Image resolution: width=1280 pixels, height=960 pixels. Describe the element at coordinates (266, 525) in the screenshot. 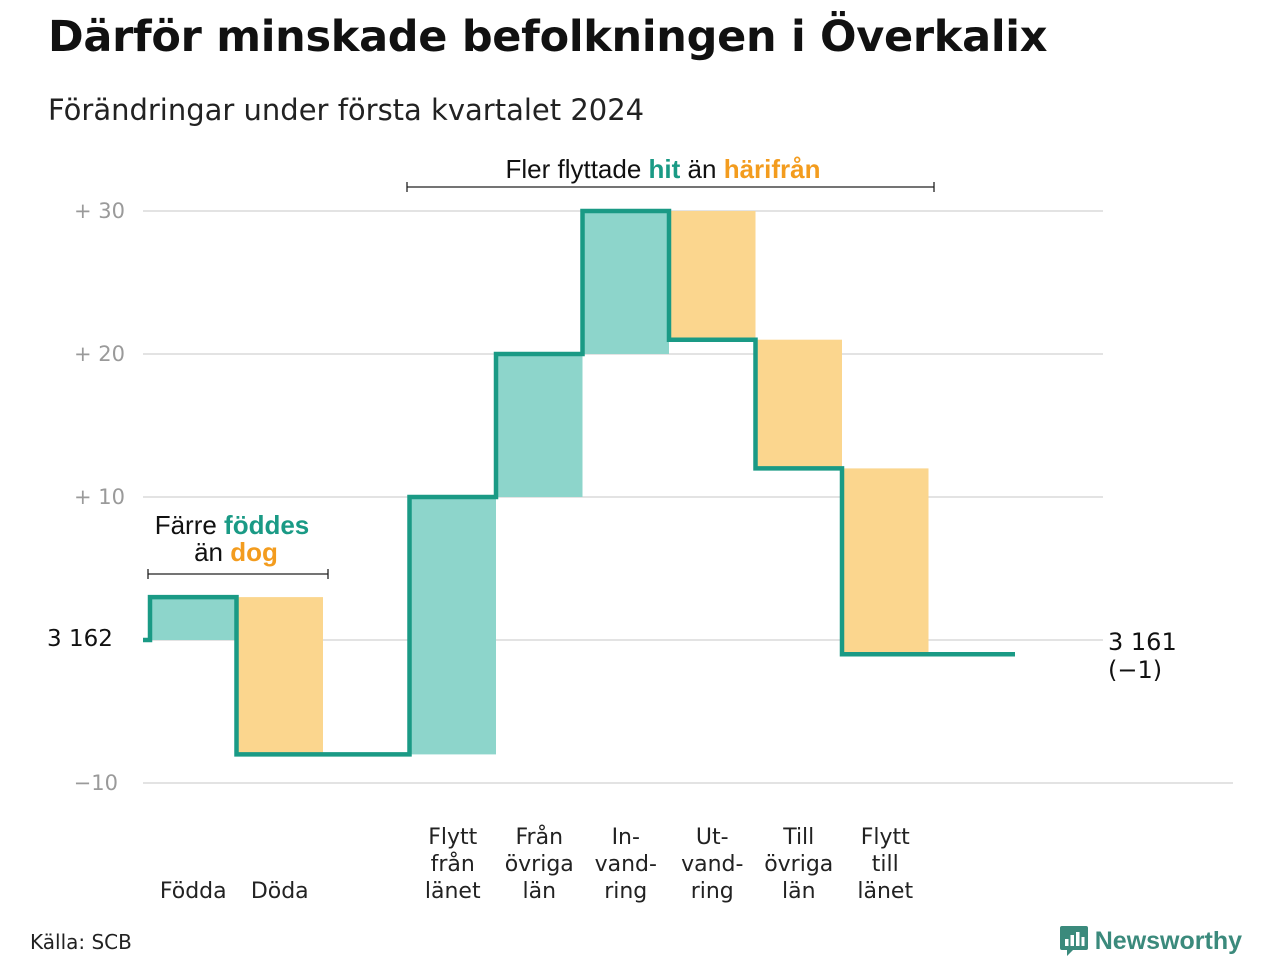

I see `annotation-left-teal: föddes` at that location.